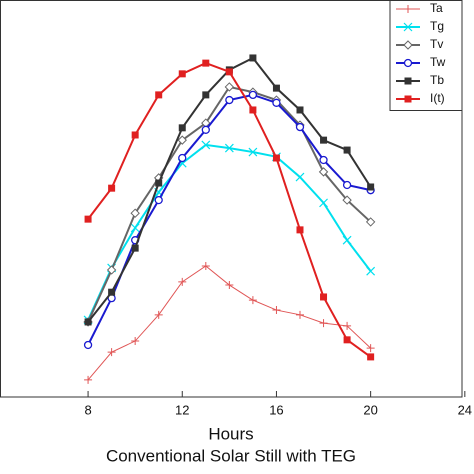 The image size is (474, 474). Describe the element at coordinates (230, 433) in the screenshot. I see `x-axis-label: Hours` at that location.